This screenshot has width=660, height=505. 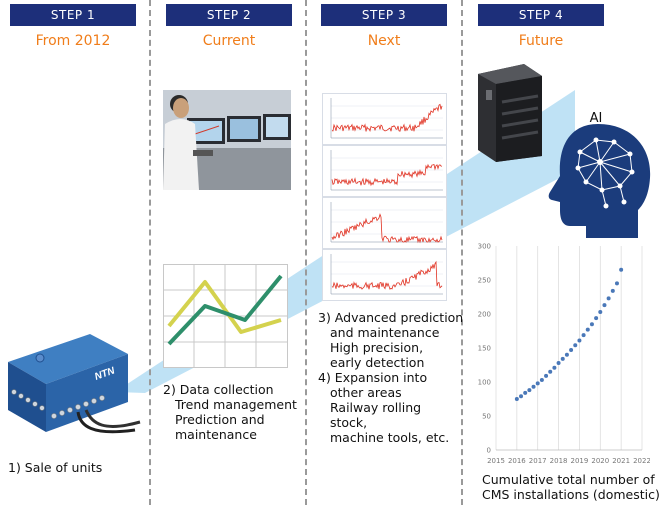 I want to click on y-tick-label: 300, so click(x=484, y=247).